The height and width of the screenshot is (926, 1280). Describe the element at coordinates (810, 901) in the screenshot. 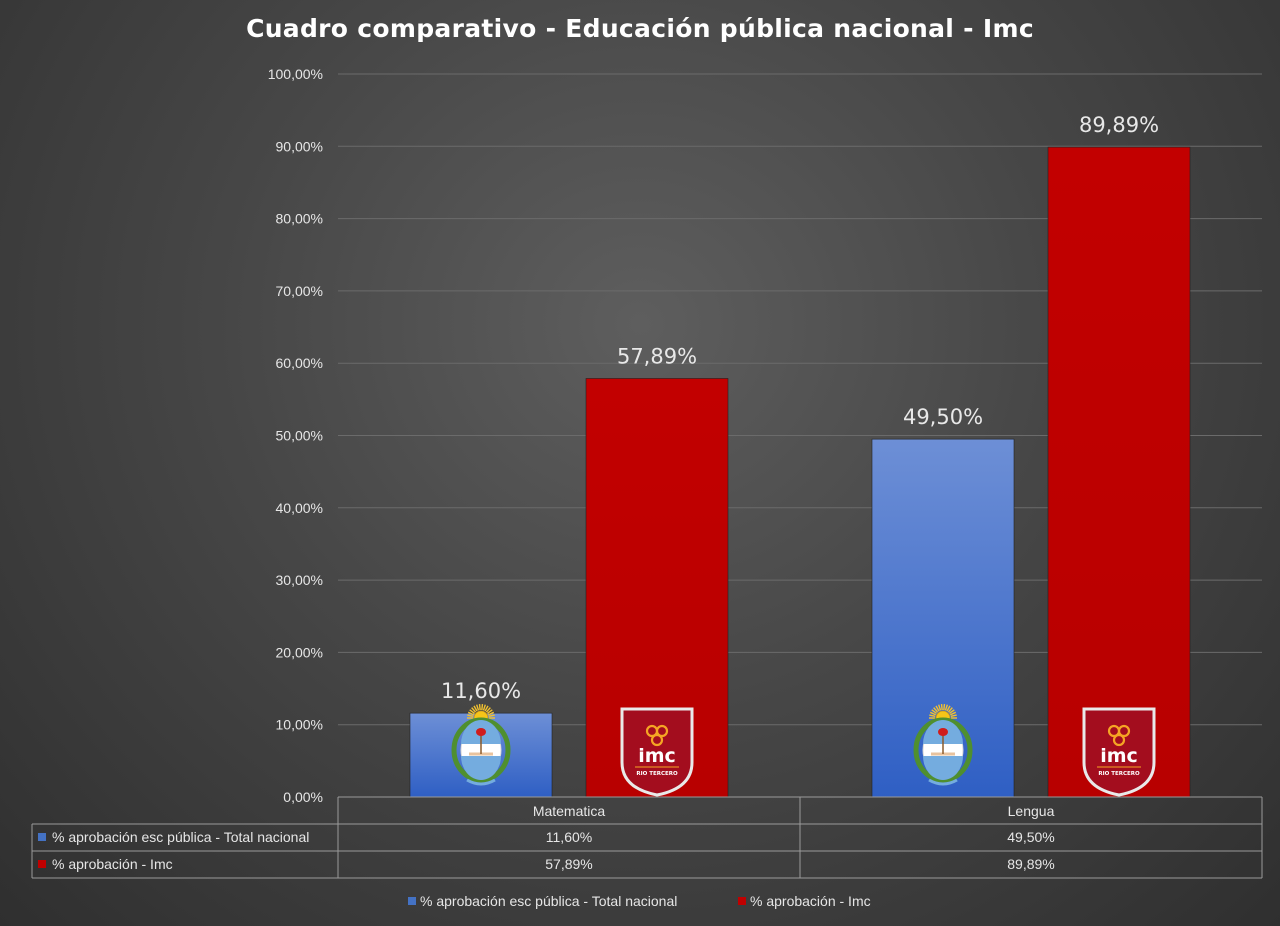

I see `legend-label: % aprobación - Imc` at that location.